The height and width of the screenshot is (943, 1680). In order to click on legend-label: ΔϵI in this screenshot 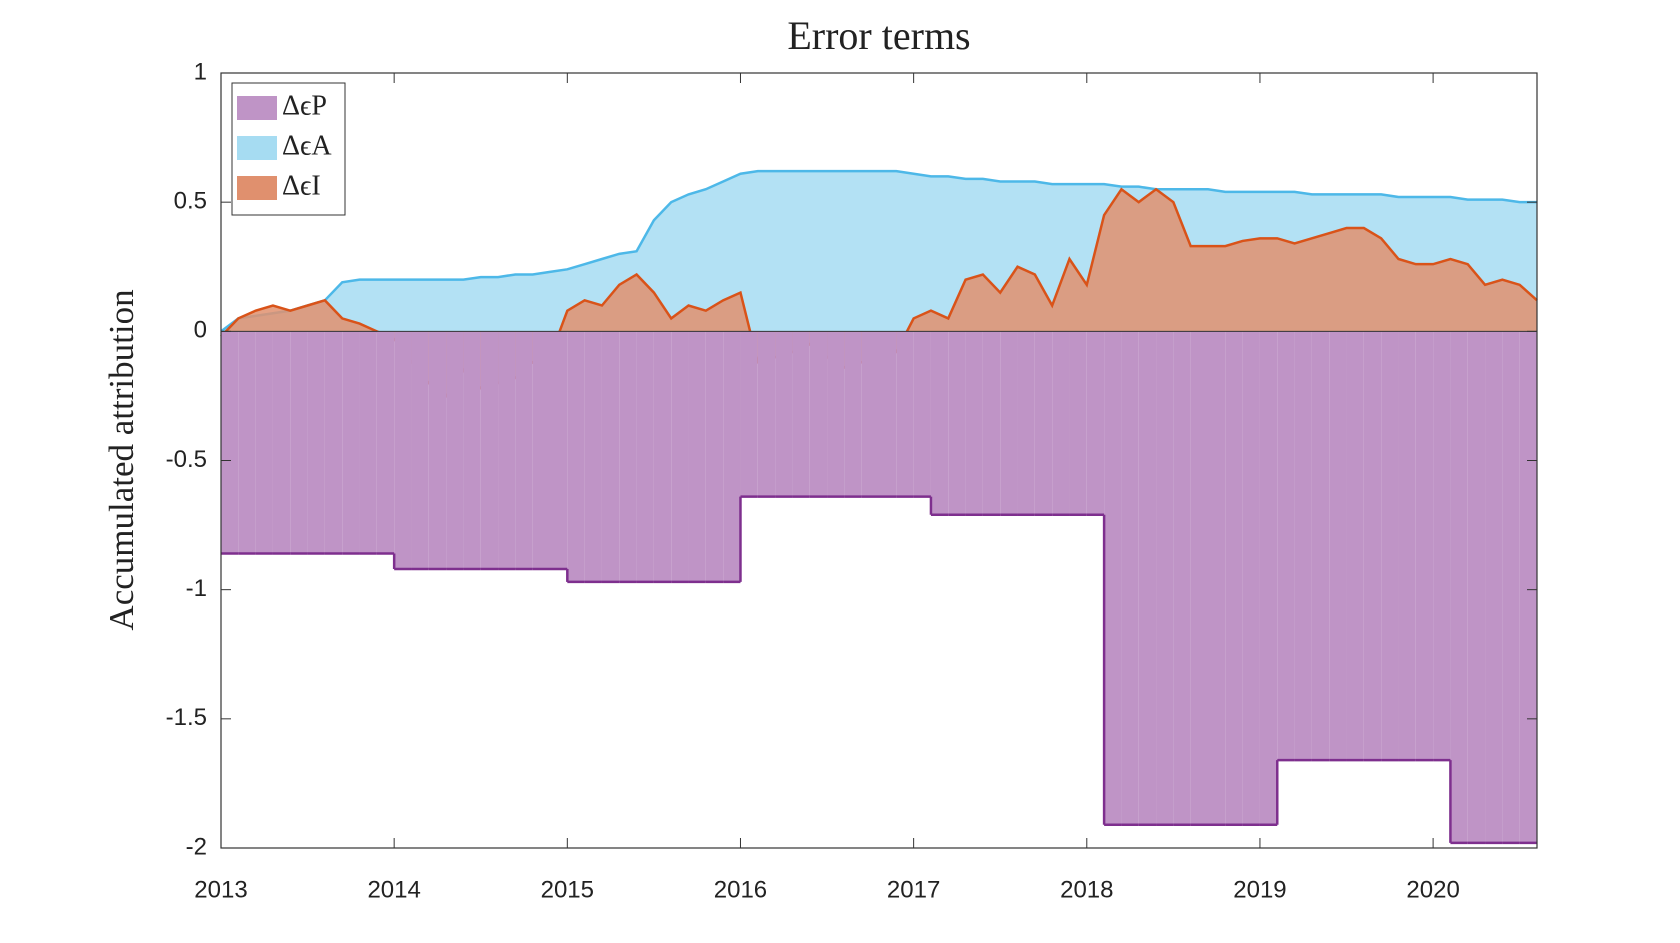, I will do `click(301, 185)`.